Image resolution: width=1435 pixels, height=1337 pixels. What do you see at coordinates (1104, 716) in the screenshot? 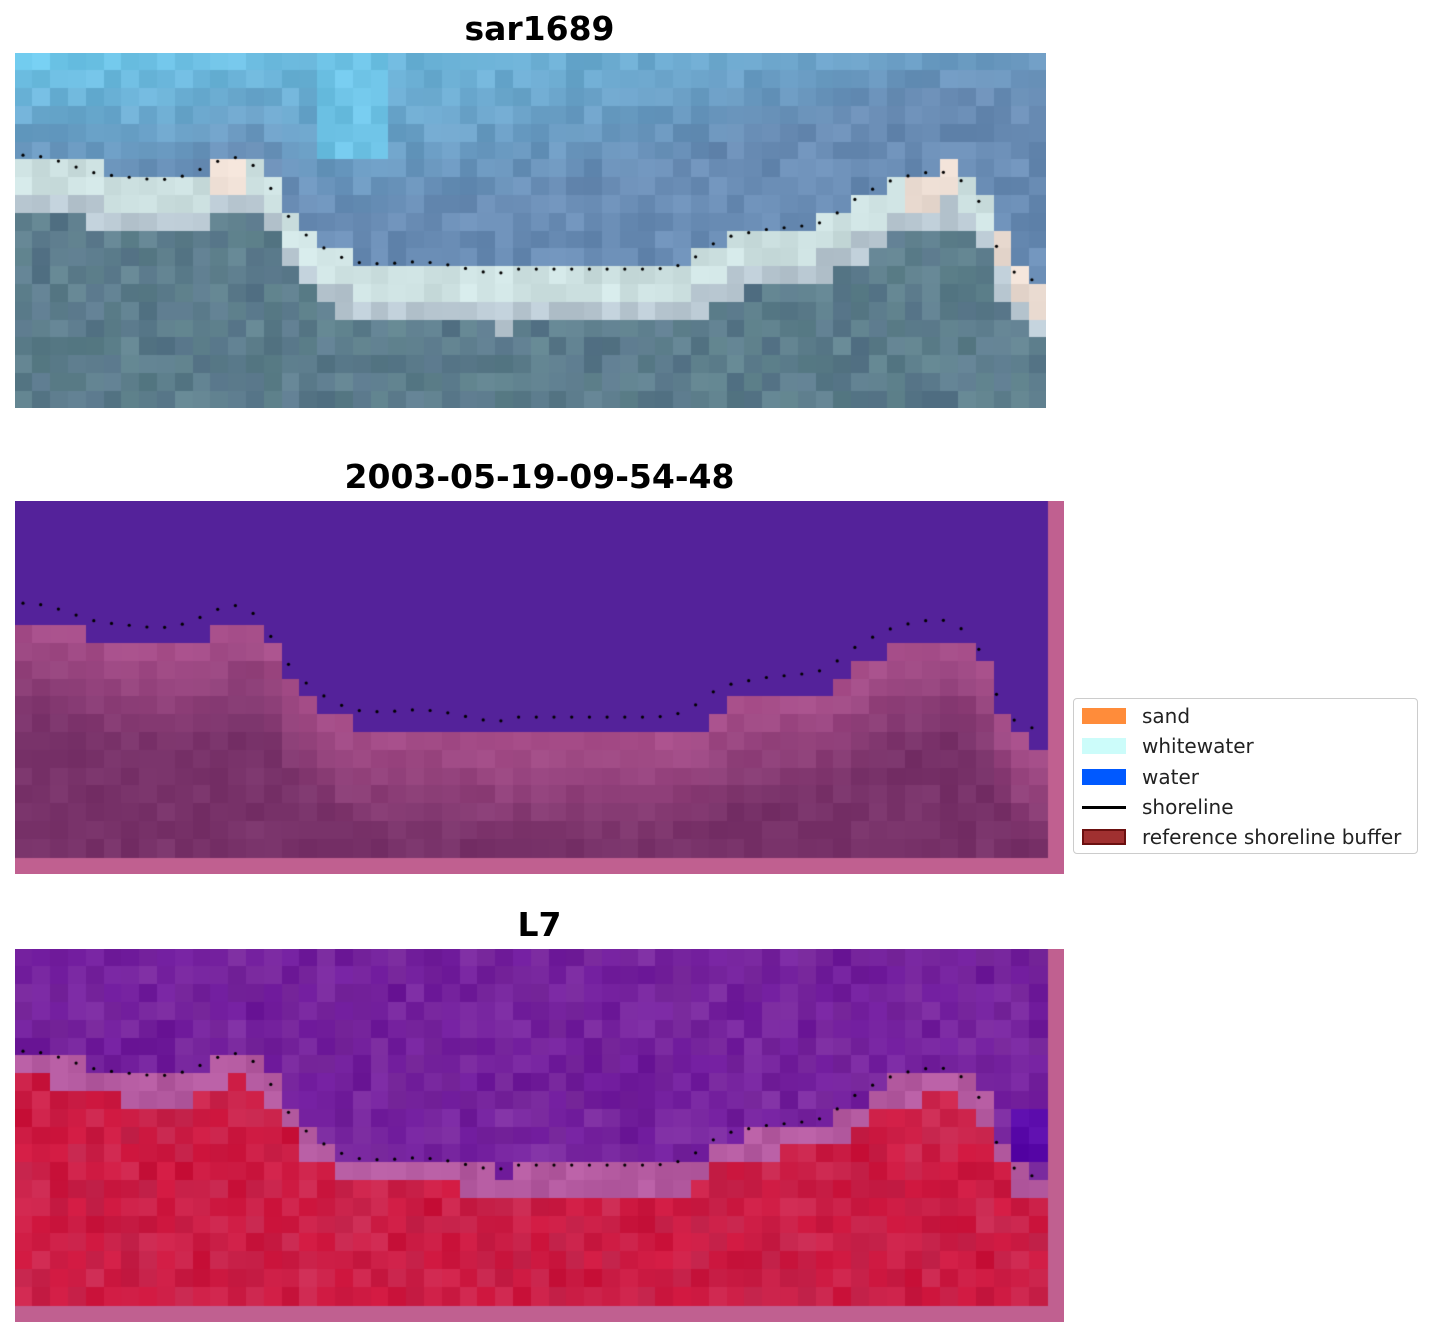
I see `legend-swatch-sand` at bounding box center [1104, 716].